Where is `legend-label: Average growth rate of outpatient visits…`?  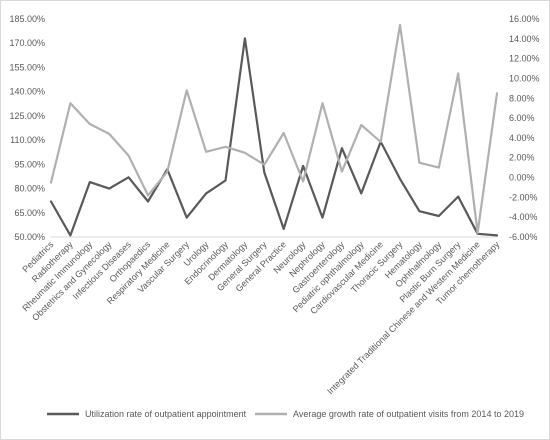
legend-label: Average growth rate of outpatient visits… is located at coordinates (408, 414).